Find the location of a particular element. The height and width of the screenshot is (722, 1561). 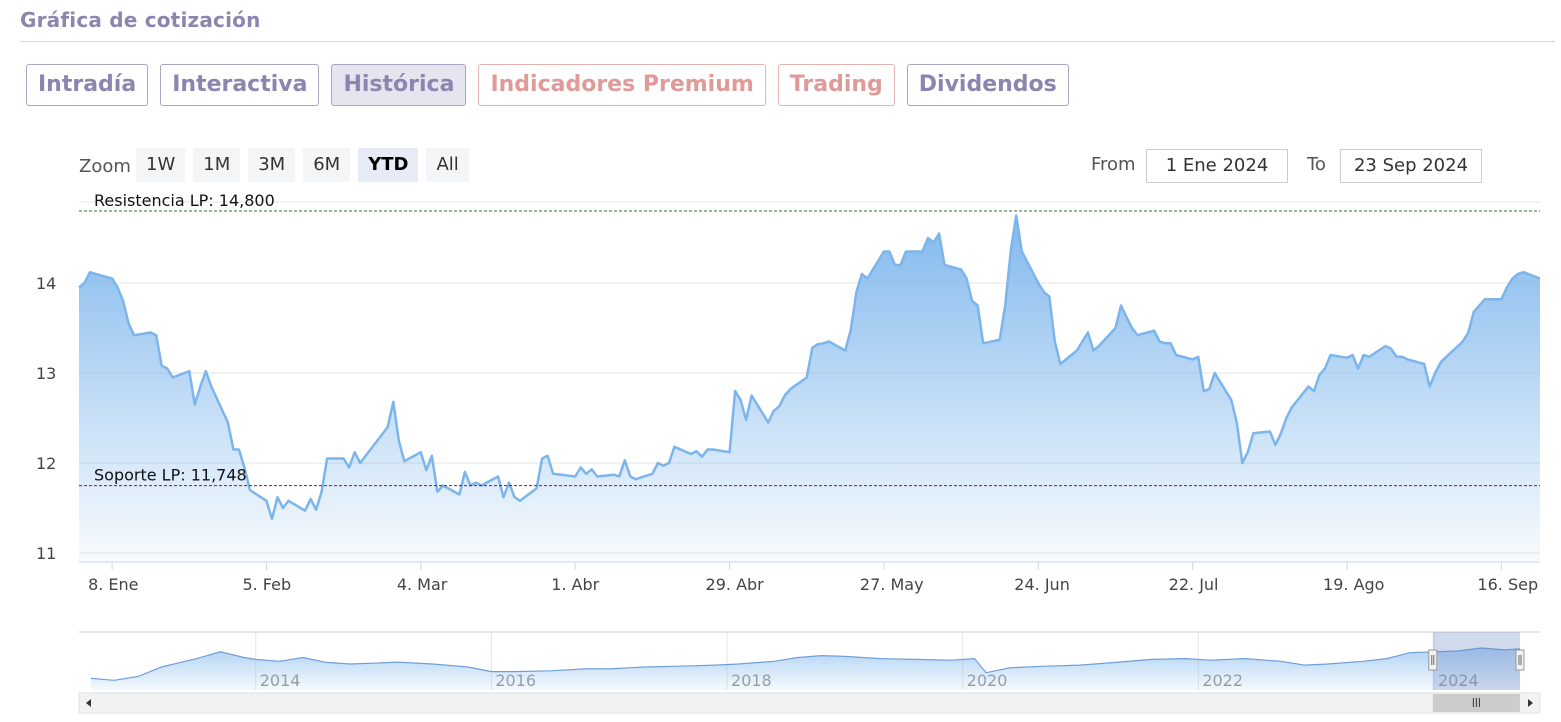

y-tick-label: 13 is located at coordinates (46, 373).